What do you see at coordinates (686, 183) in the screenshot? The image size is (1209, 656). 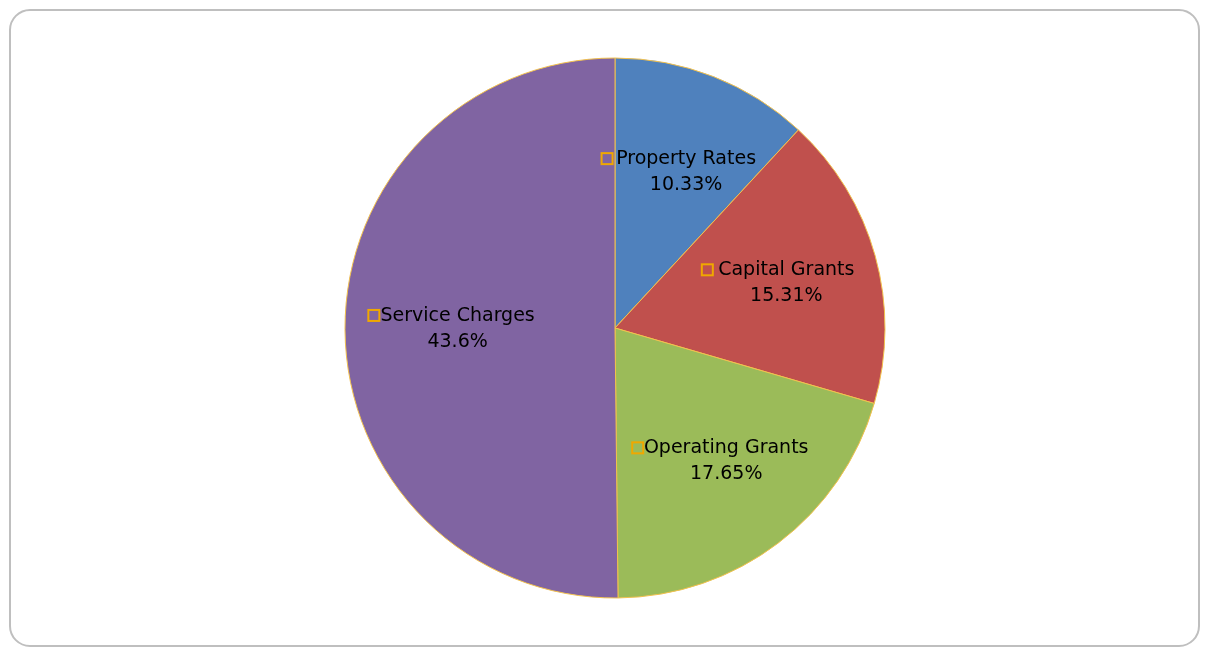 I see `data-label: 10.33%` at bounding box center [686, 183].